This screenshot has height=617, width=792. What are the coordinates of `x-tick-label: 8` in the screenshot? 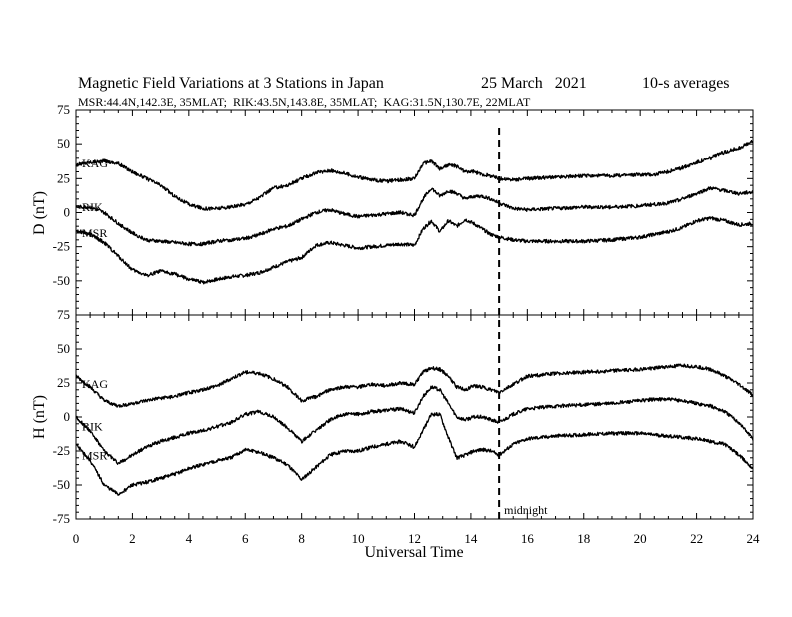 It's located at (301, 538).